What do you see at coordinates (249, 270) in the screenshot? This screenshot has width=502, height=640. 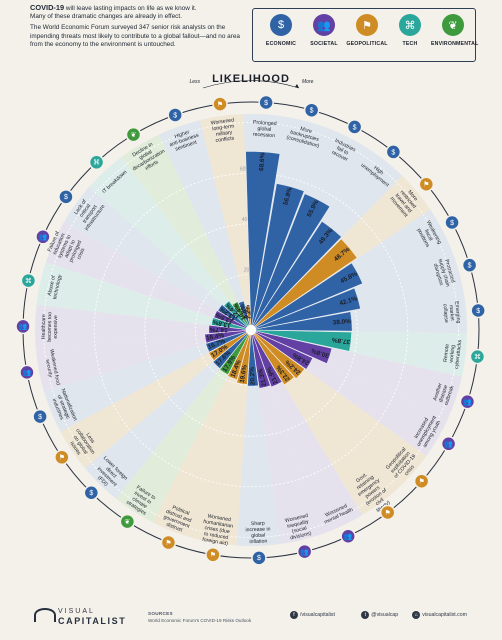 I see `ring-label: 20%` at bounding box center [249, 270].